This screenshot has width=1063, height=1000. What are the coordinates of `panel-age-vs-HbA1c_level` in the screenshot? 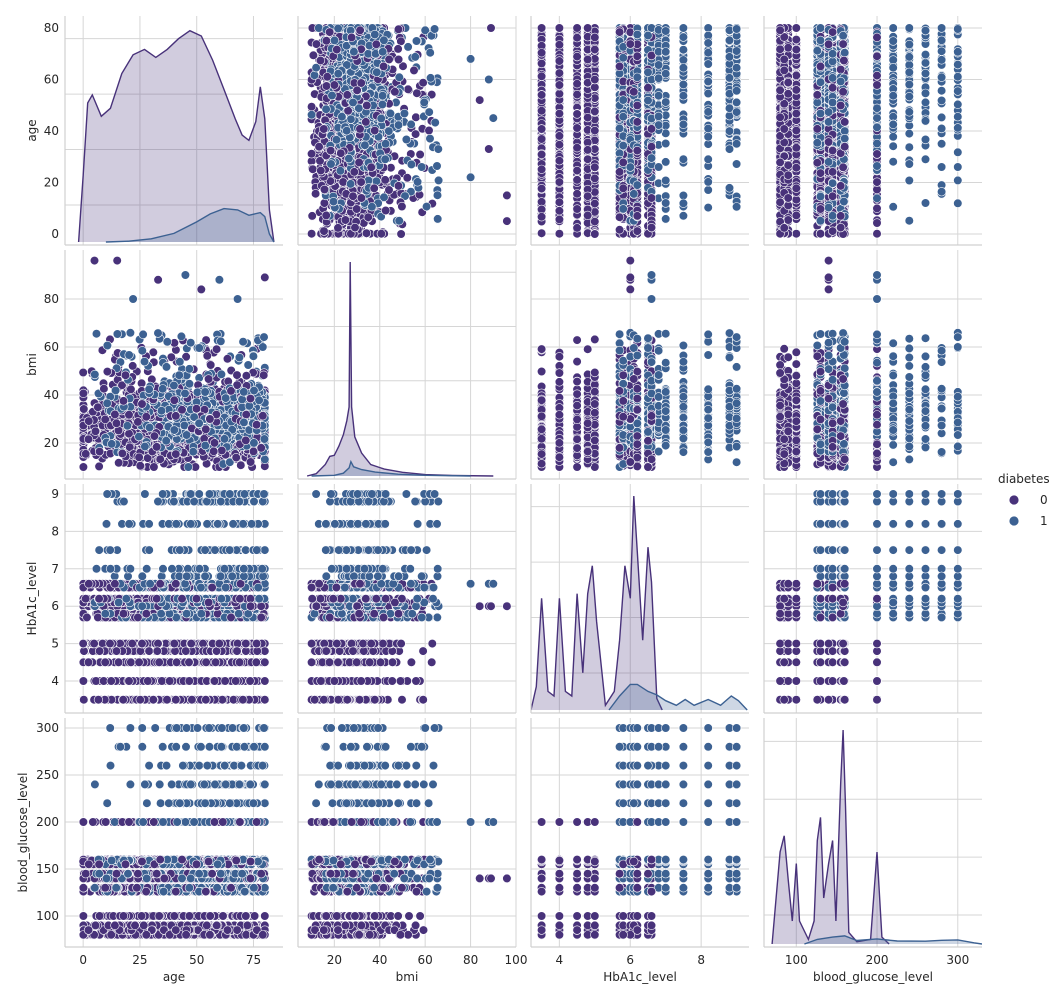 It's located at (639, 131).